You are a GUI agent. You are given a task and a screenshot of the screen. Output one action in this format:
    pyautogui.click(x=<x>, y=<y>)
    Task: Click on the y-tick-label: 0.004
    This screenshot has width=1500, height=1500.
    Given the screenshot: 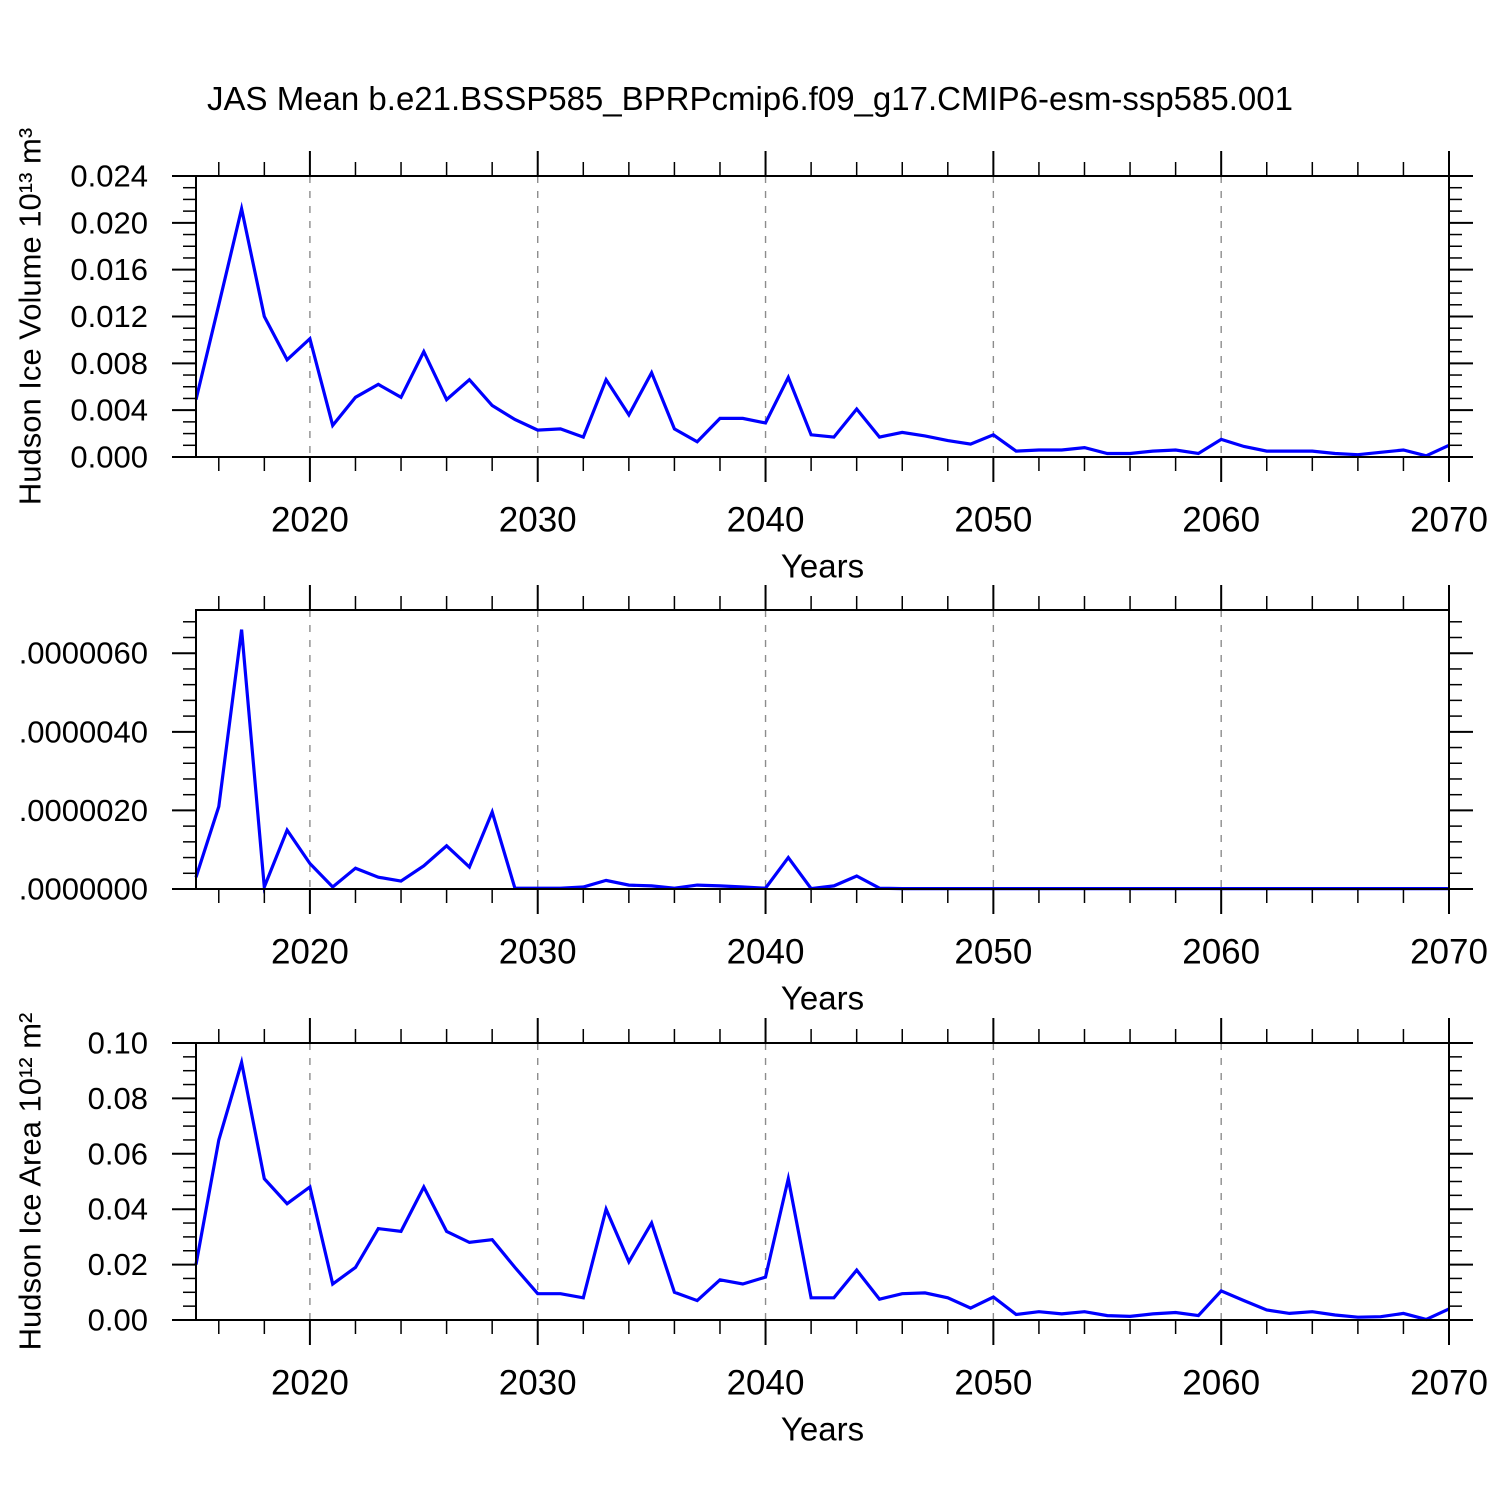 What is the action you would take?
    pyautogui.click(x=109, y=410)
    